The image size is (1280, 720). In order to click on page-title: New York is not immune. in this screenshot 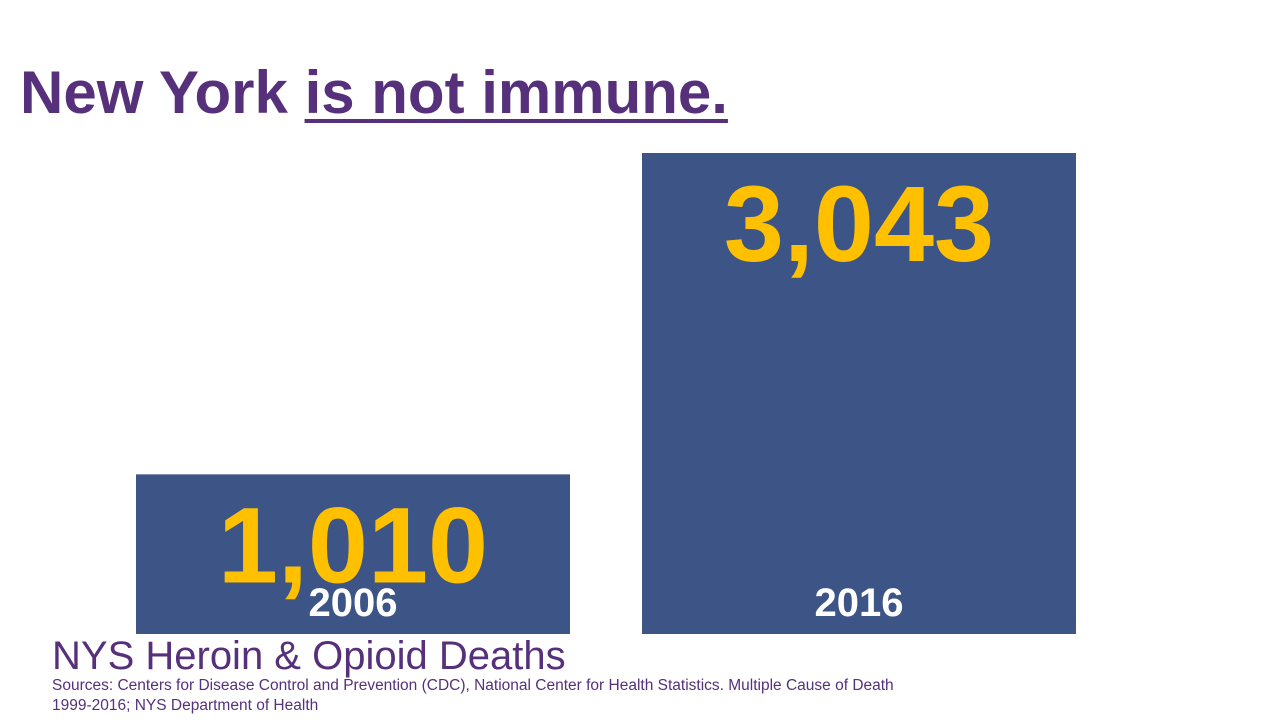, I will do `click(374, 93)`.